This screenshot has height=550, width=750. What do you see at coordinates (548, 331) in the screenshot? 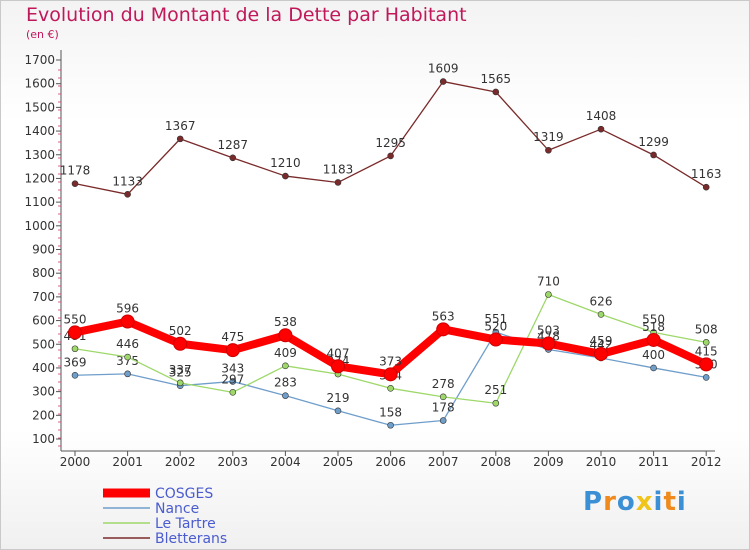
I see `data-label: 503` at bounding box center [548, 331].